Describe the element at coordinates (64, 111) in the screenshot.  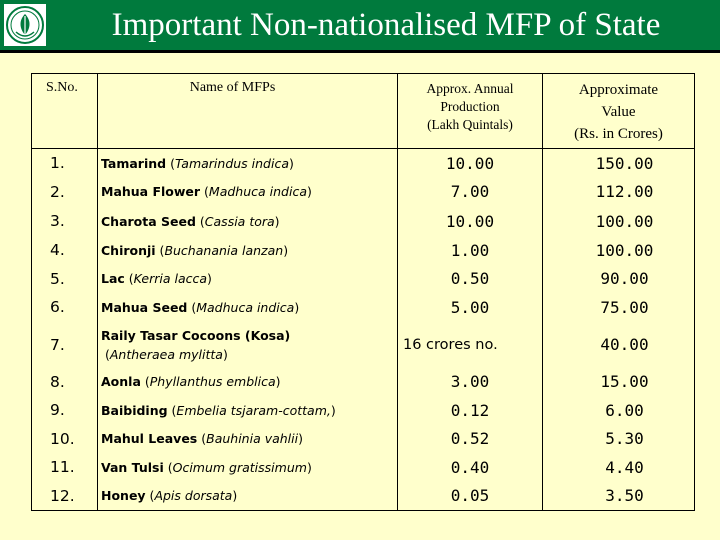
I see `column-header-sno: S.No.` at that location.